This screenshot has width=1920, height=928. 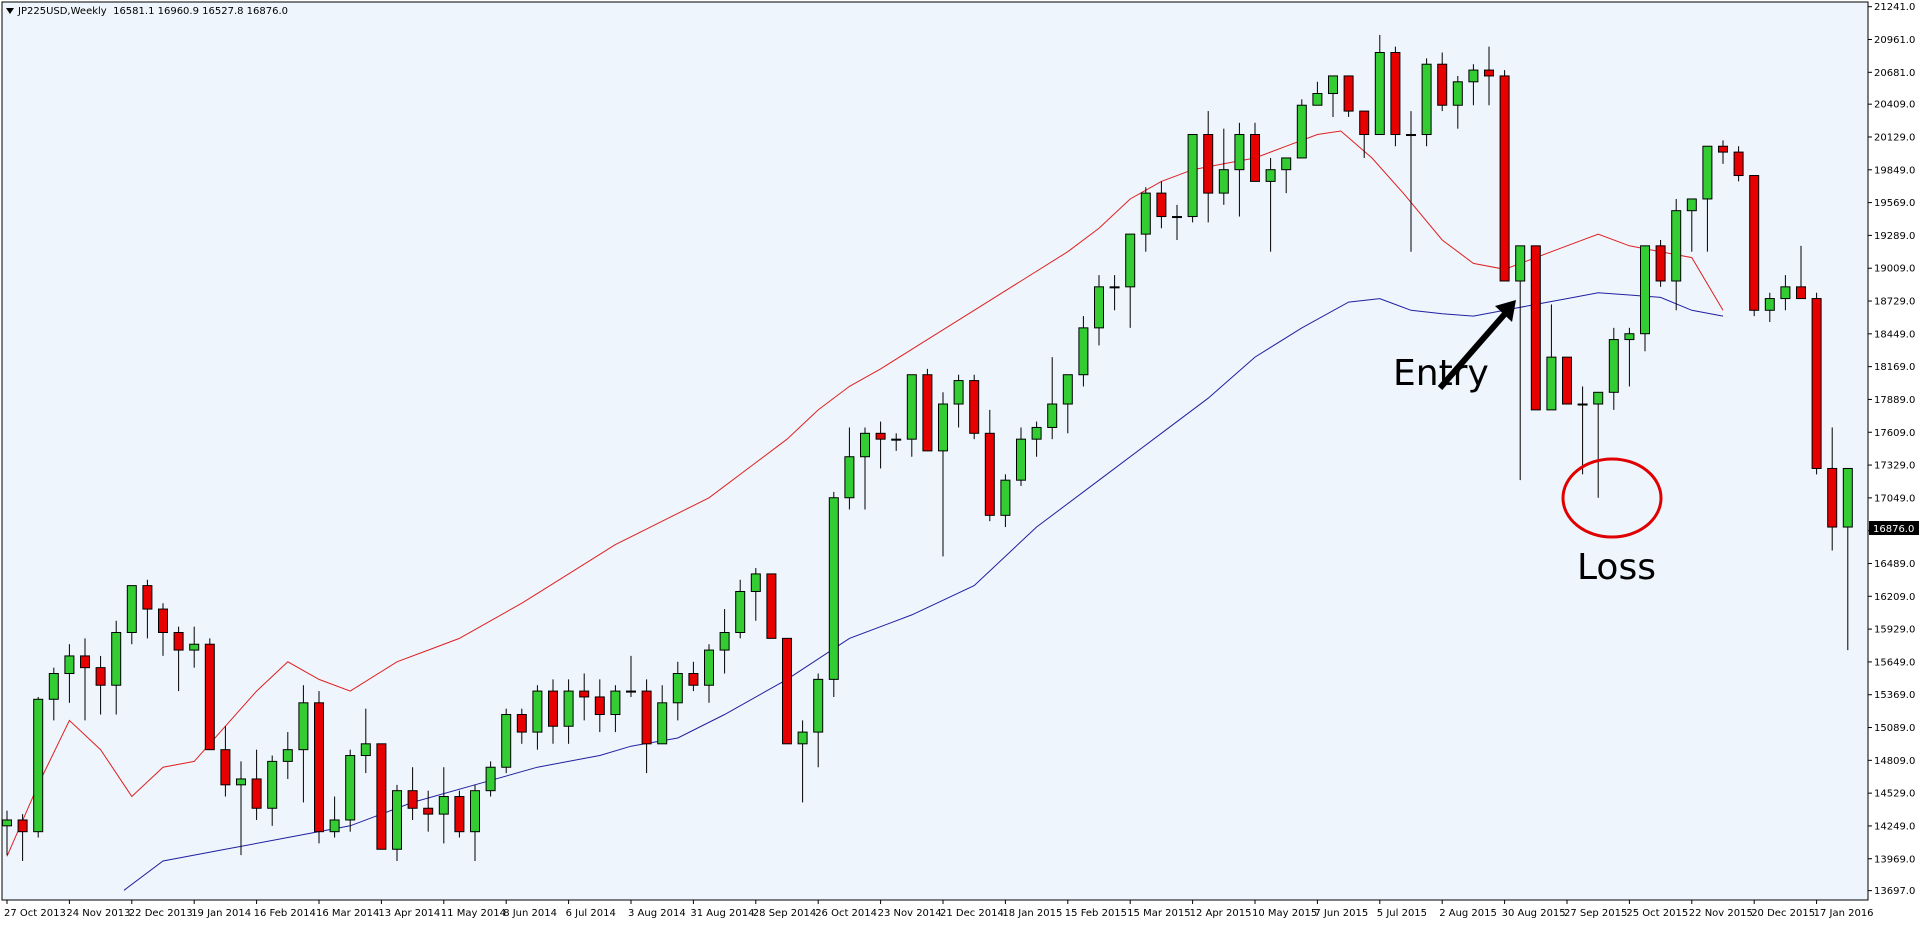 What do you see at coordinates (1894, 367) in the screenshot?
I see `price-tick-label: 18169.0` at bounding box center [1894, 367].